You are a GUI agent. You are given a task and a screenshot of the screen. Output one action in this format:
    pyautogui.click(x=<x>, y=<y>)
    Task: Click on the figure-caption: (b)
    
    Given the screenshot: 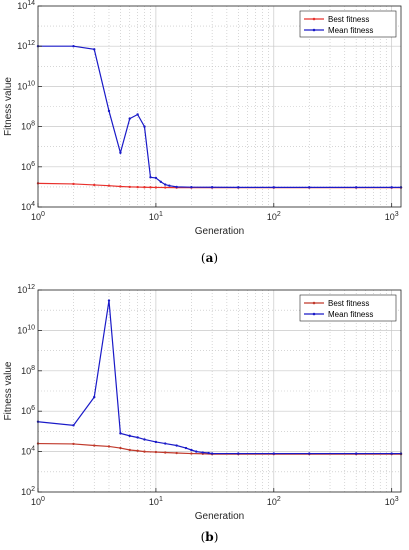 What is the action you would take?
    pyautogui.click(x=210, y=537)
    